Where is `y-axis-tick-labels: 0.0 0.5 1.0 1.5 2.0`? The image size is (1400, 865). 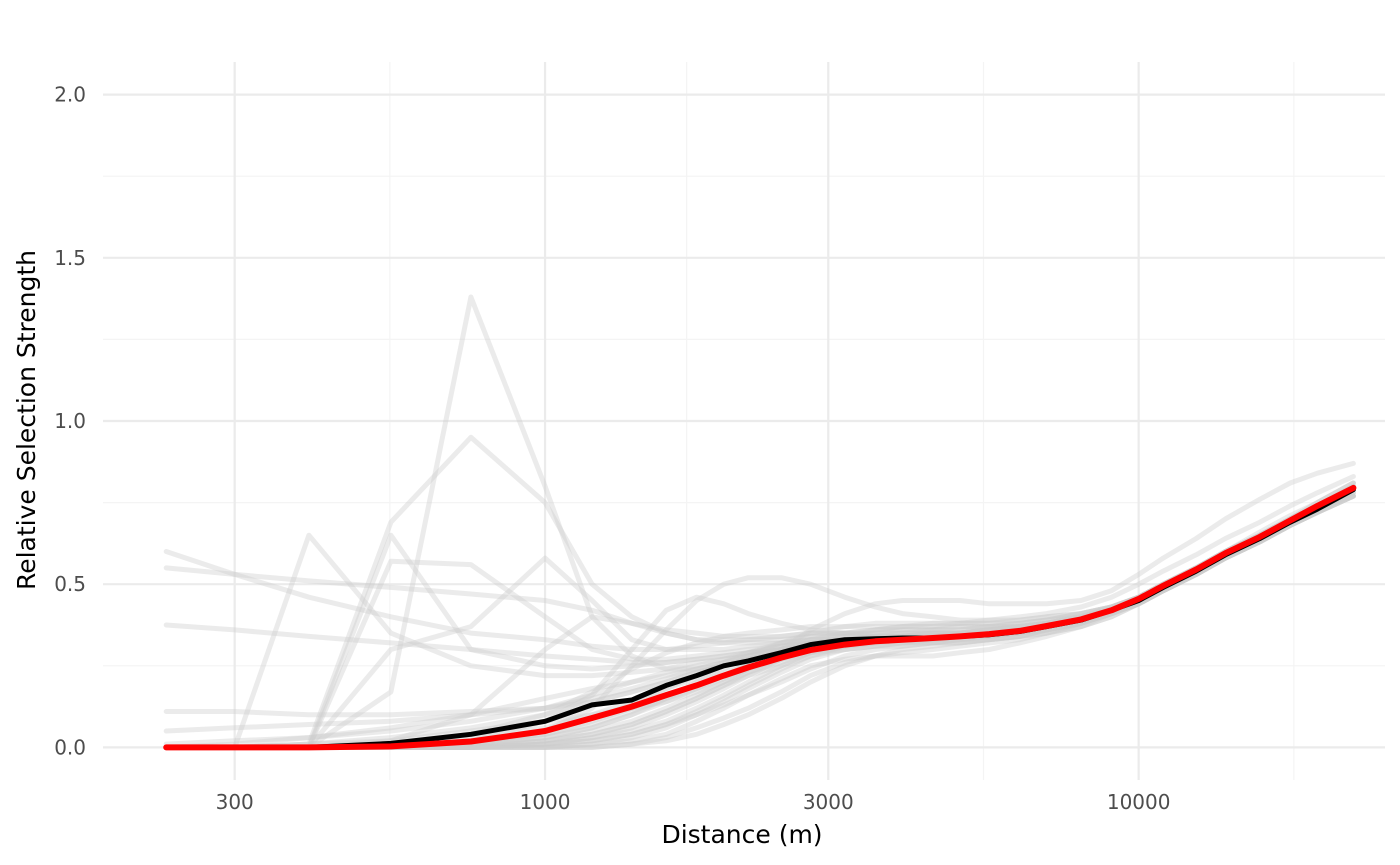
y-axis-tick-labels: 0.0 0.5 1.0 1.5 2.0 is located at coordinates (70, 421).